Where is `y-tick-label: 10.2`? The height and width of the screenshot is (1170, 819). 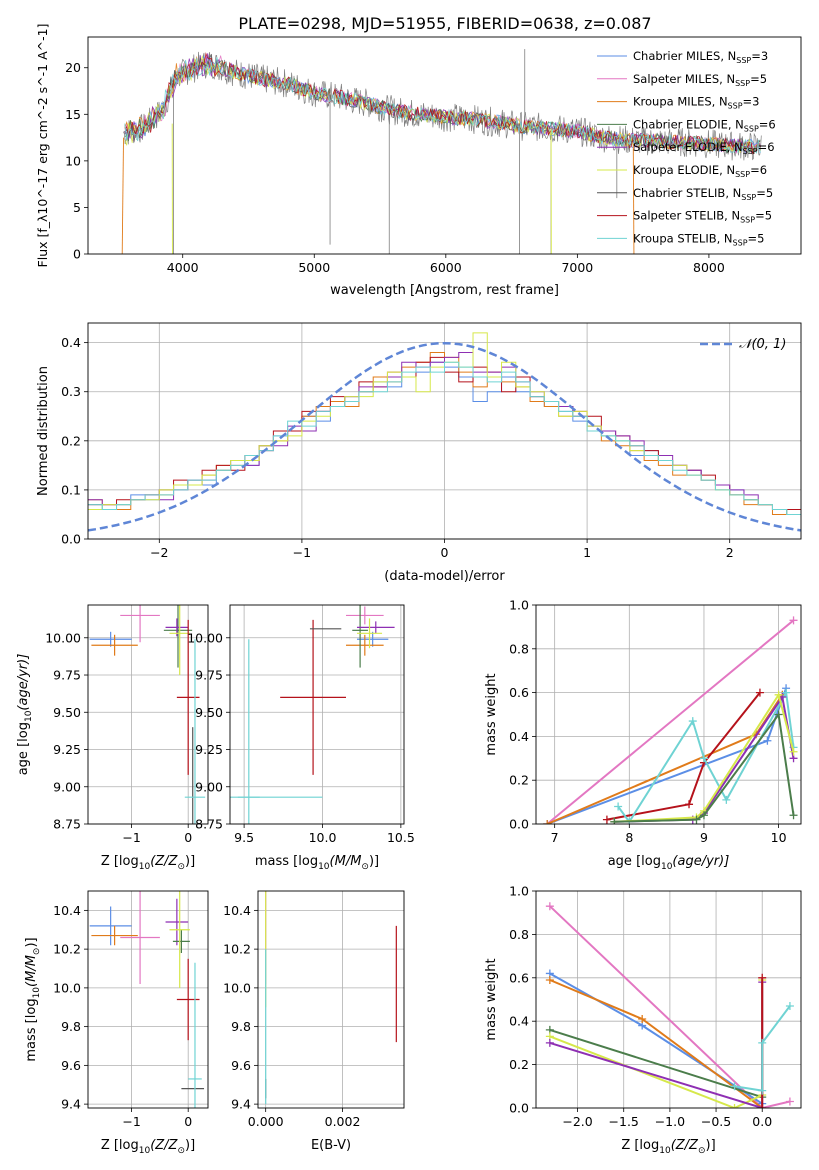
y-tick-label: 10.2 is located at coordinates (237, 949).